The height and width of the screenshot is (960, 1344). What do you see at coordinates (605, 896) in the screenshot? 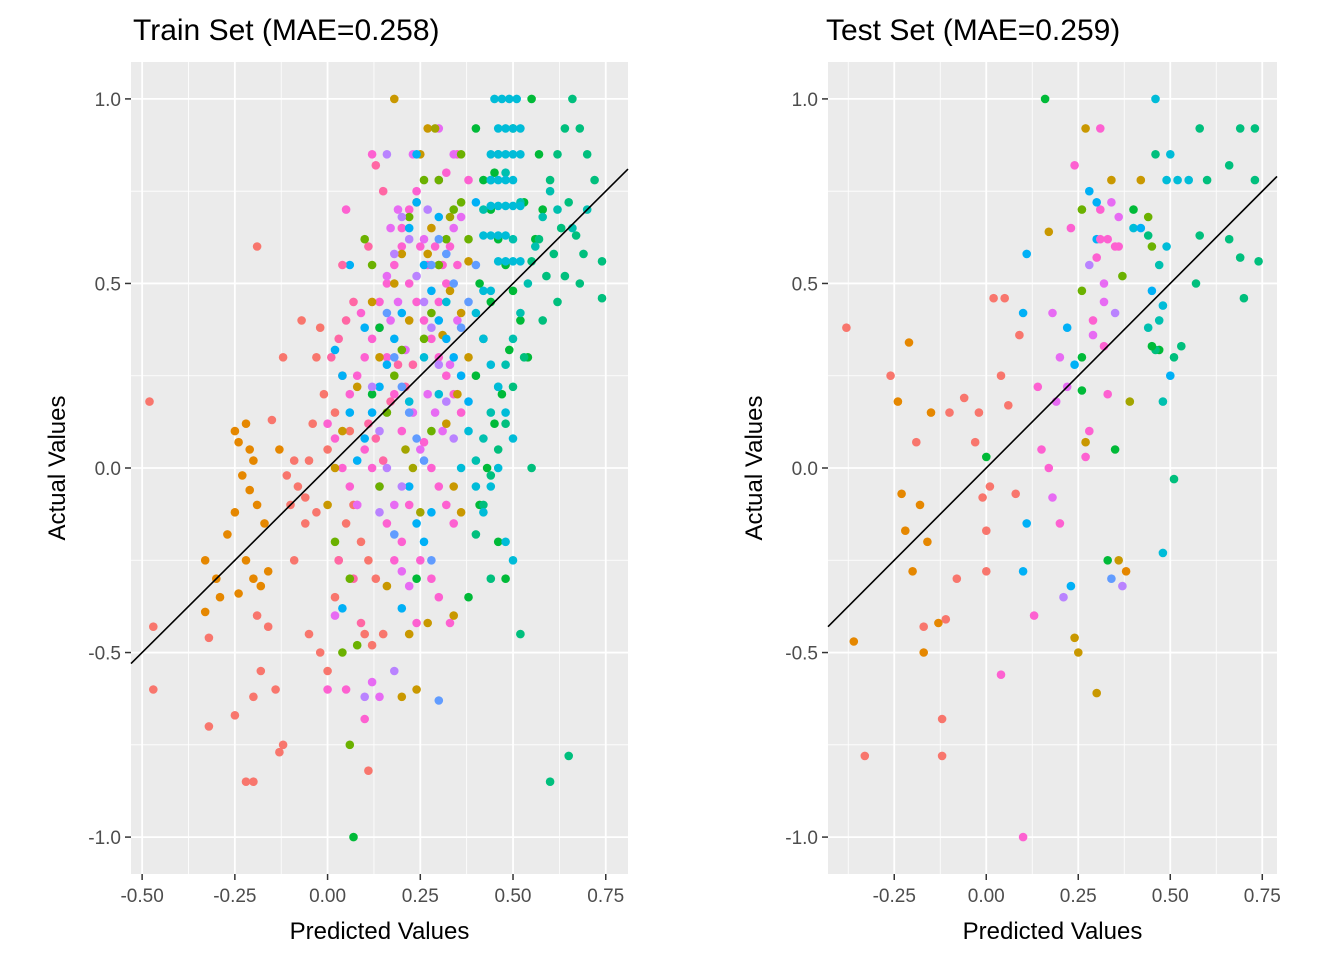
I see `train-x-tick-label: 0.75` at bounding box center [605, 896].